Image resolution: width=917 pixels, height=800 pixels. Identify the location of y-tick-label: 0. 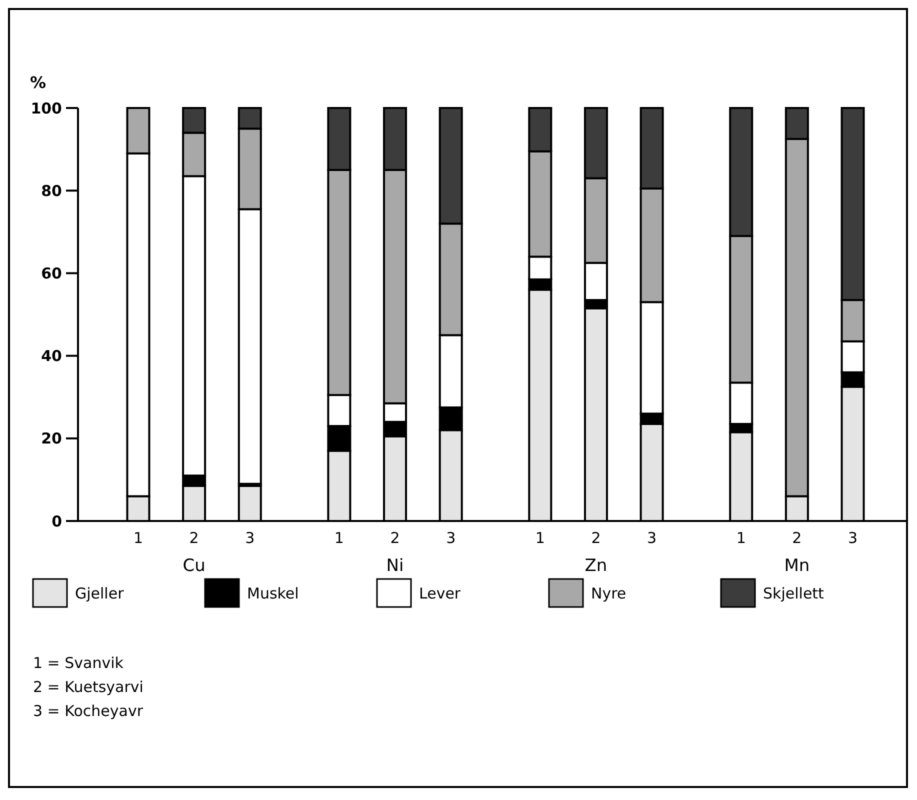
(57, 521).